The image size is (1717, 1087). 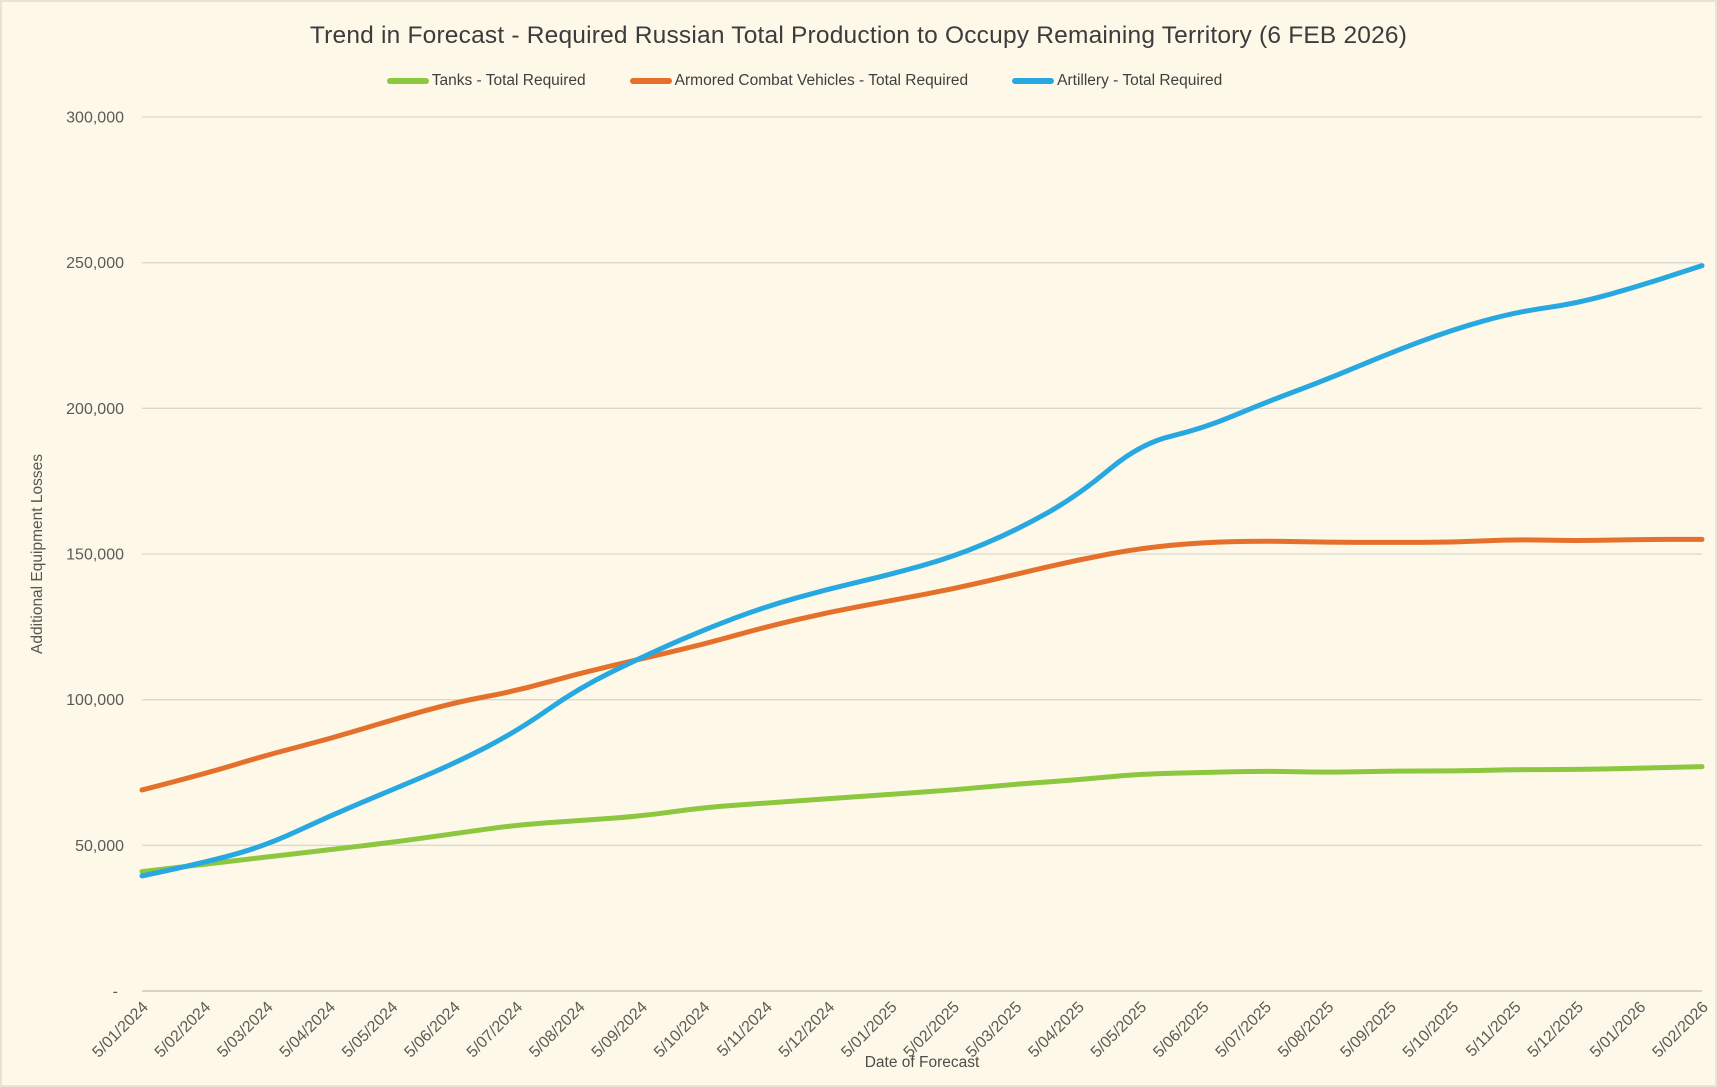 What do you see at coordinates (1306, 1030) in the screenshot?
I see `x-tick-label: 5/08/2025` at bounding box center [1306, 1030].